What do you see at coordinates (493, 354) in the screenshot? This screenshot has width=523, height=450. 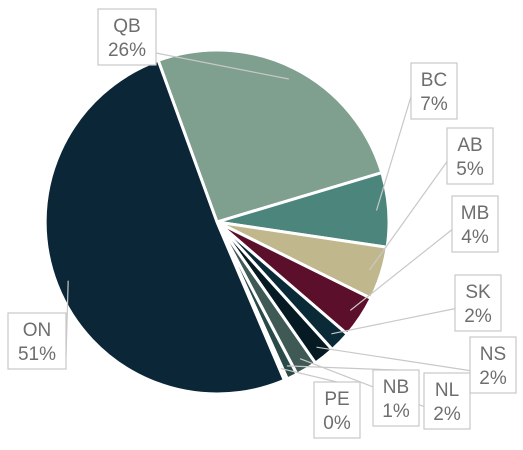 I see `slice-category-label: NS` at bounding box center [493, 354].